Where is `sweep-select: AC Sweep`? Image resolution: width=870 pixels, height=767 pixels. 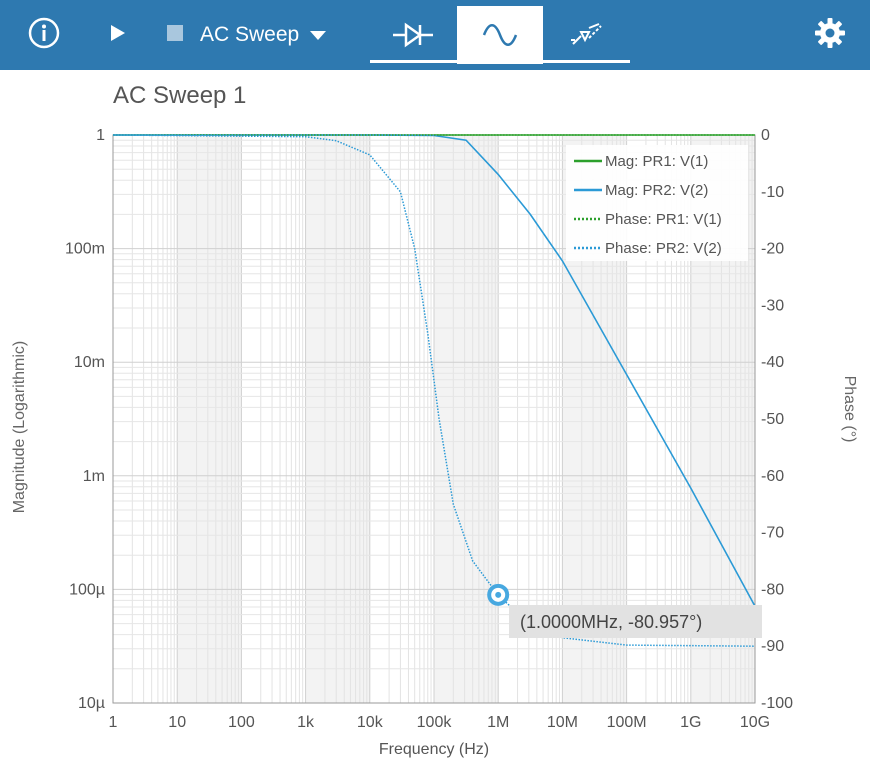 sweep-select: AC Sweep is located at coordinates (263, 35).